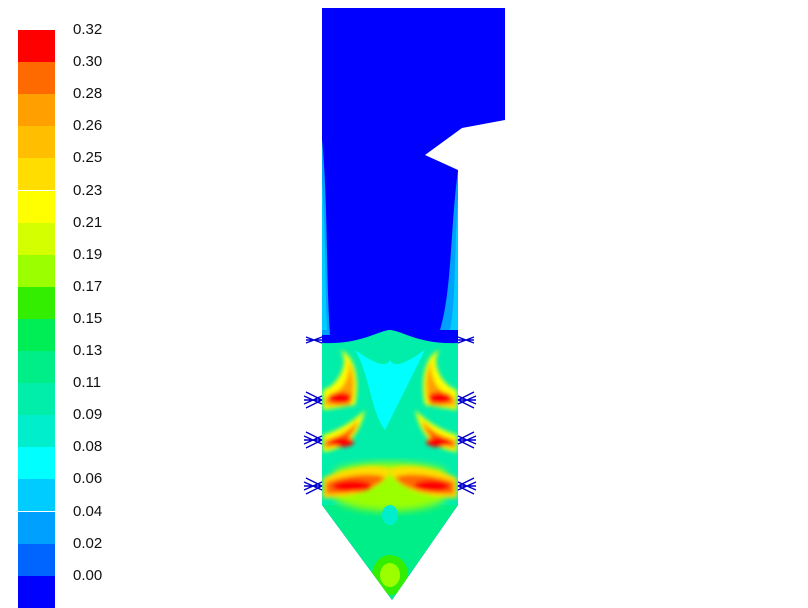 The image size is (808, 608). I want to click on center-dip, so click(390, 515).